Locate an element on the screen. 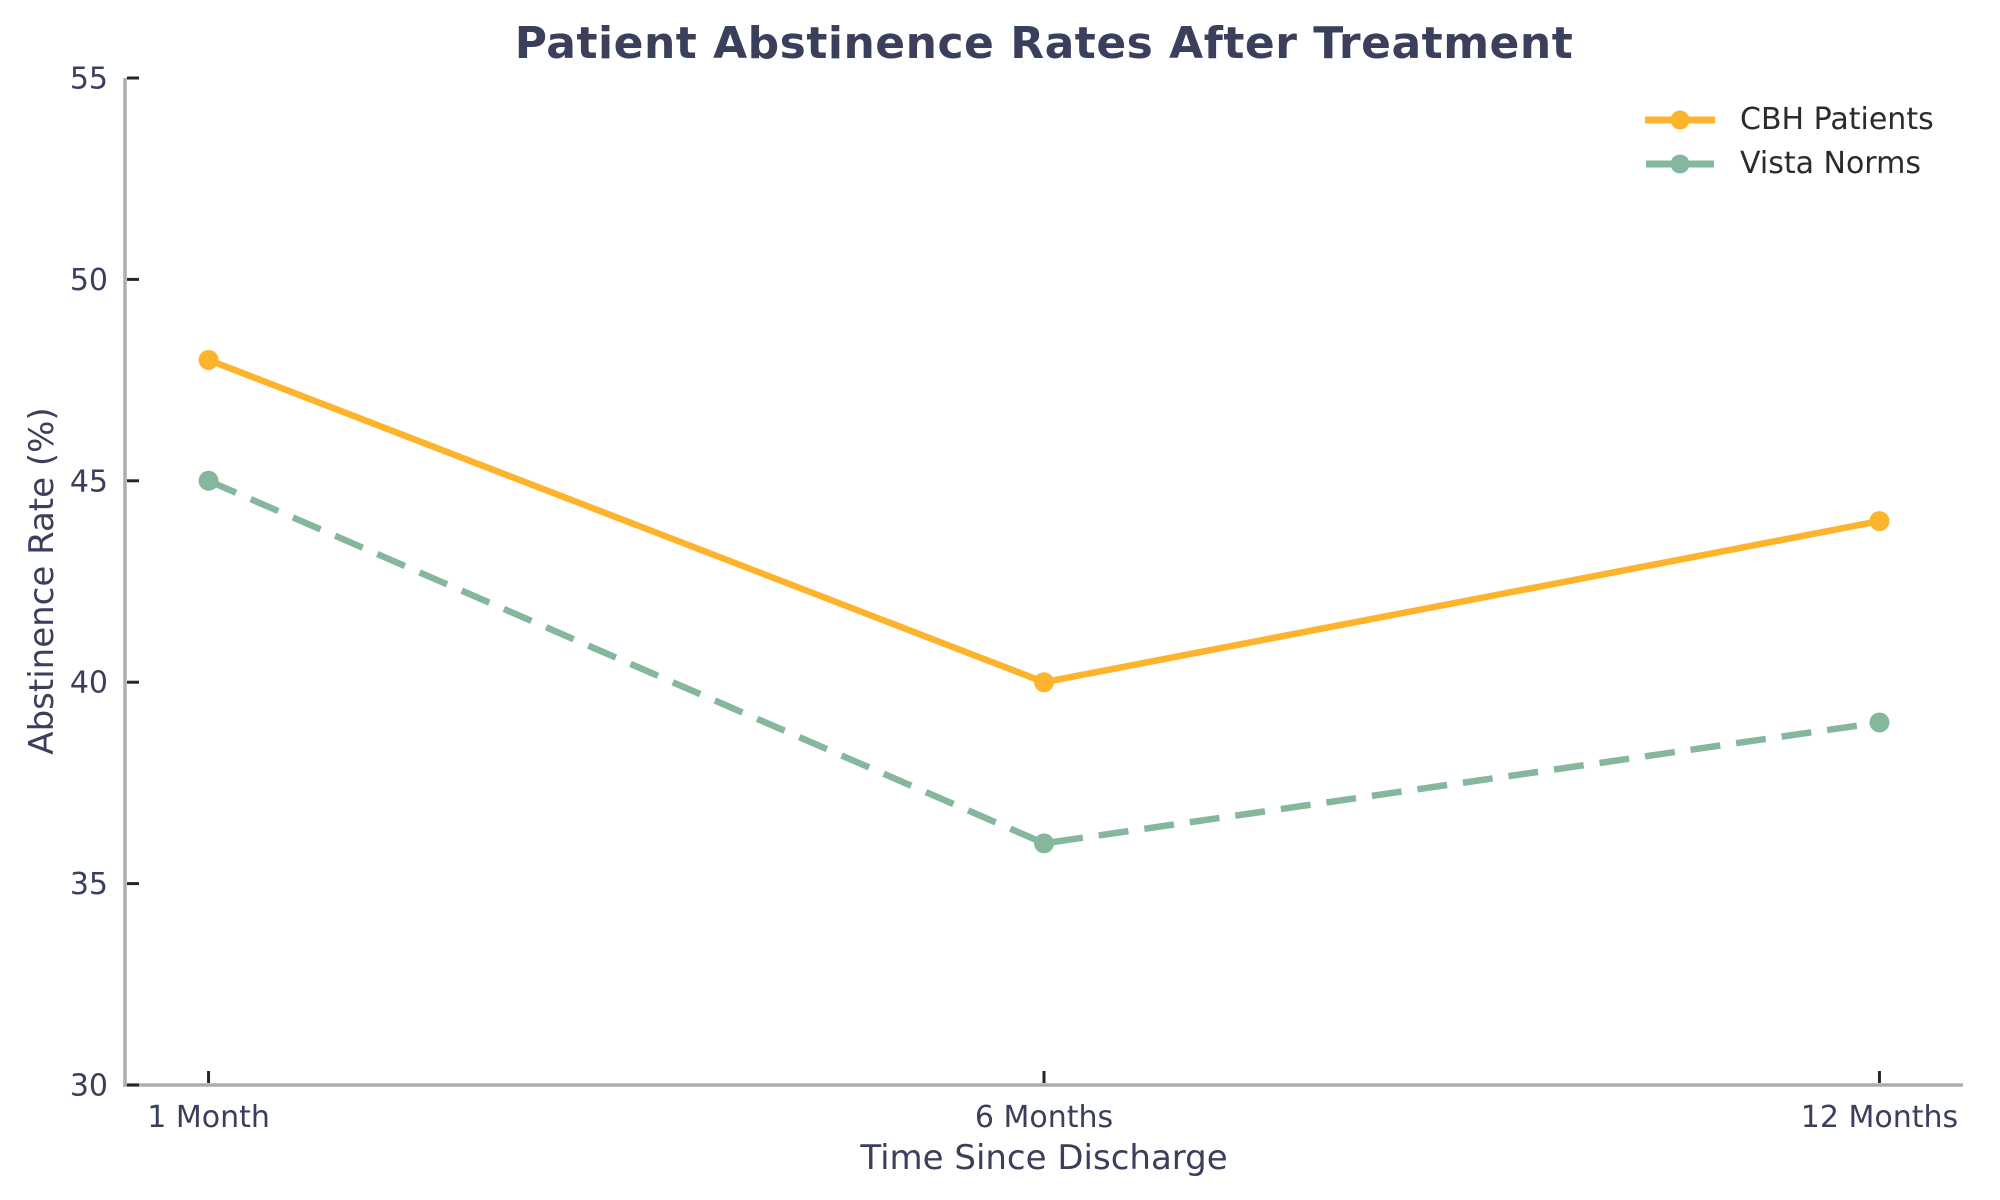 This screenshot has width=2000, height=1200. y-tick-label: 35 is located at coordinates (89, 884).